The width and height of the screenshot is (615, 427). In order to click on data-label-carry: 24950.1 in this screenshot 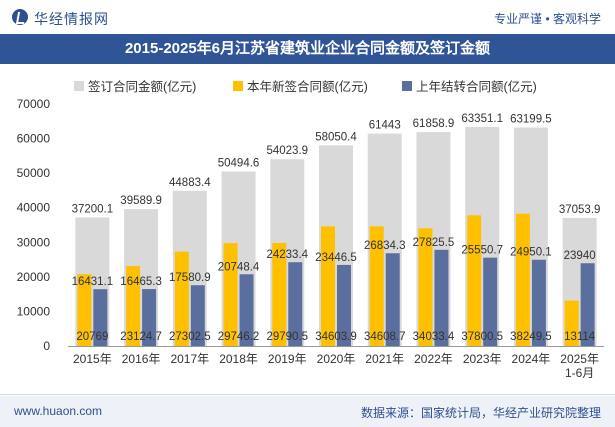, I will do `click(531, 253)`.